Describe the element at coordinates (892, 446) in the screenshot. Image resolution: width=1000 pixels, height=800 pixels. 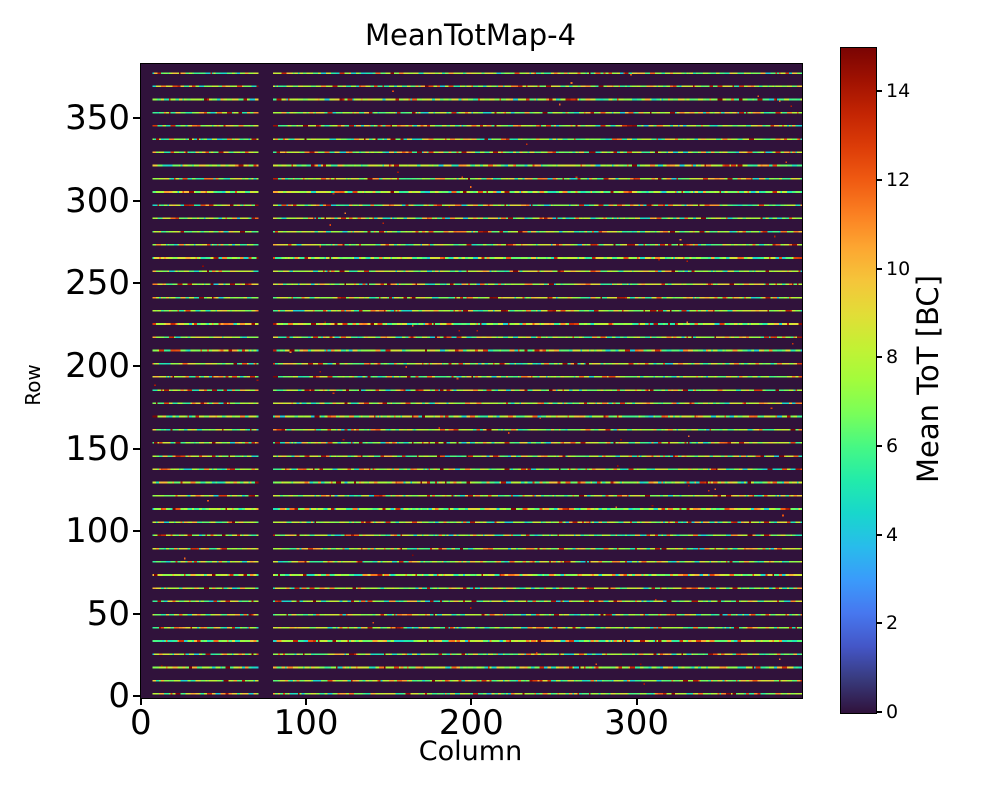
I see `colorbar-tick-label: 6` at that location.